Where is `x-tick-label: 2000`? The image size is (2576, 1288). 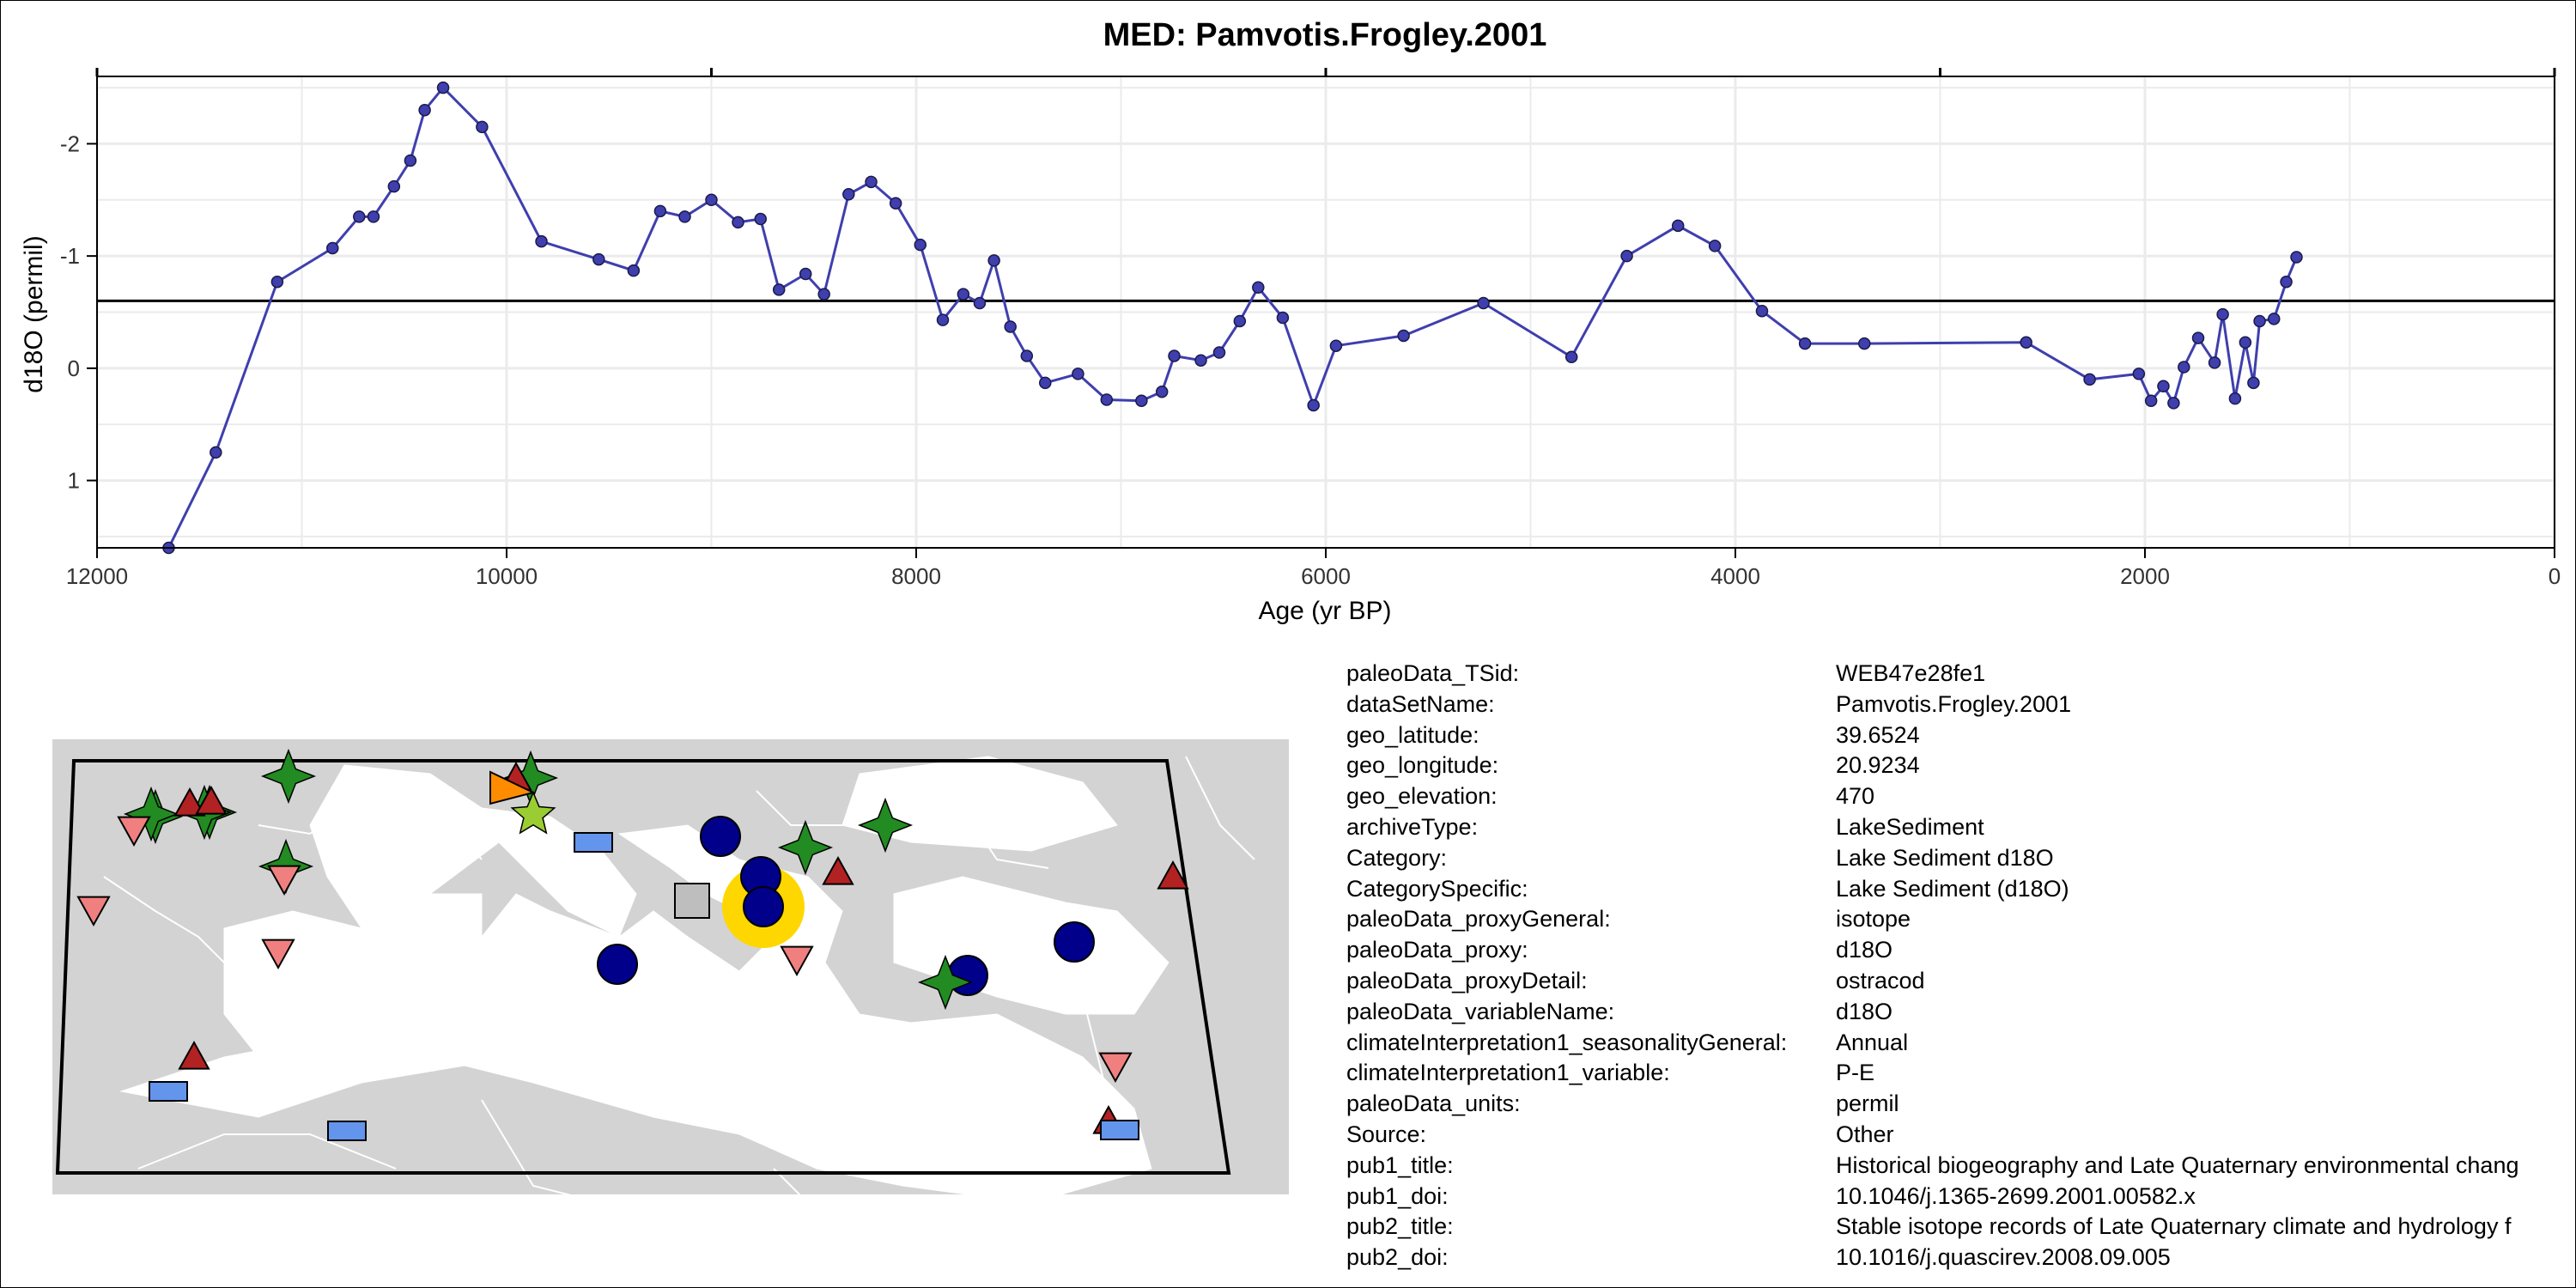 x-tick-label: 2000 is located at coordinates (2145, 576).